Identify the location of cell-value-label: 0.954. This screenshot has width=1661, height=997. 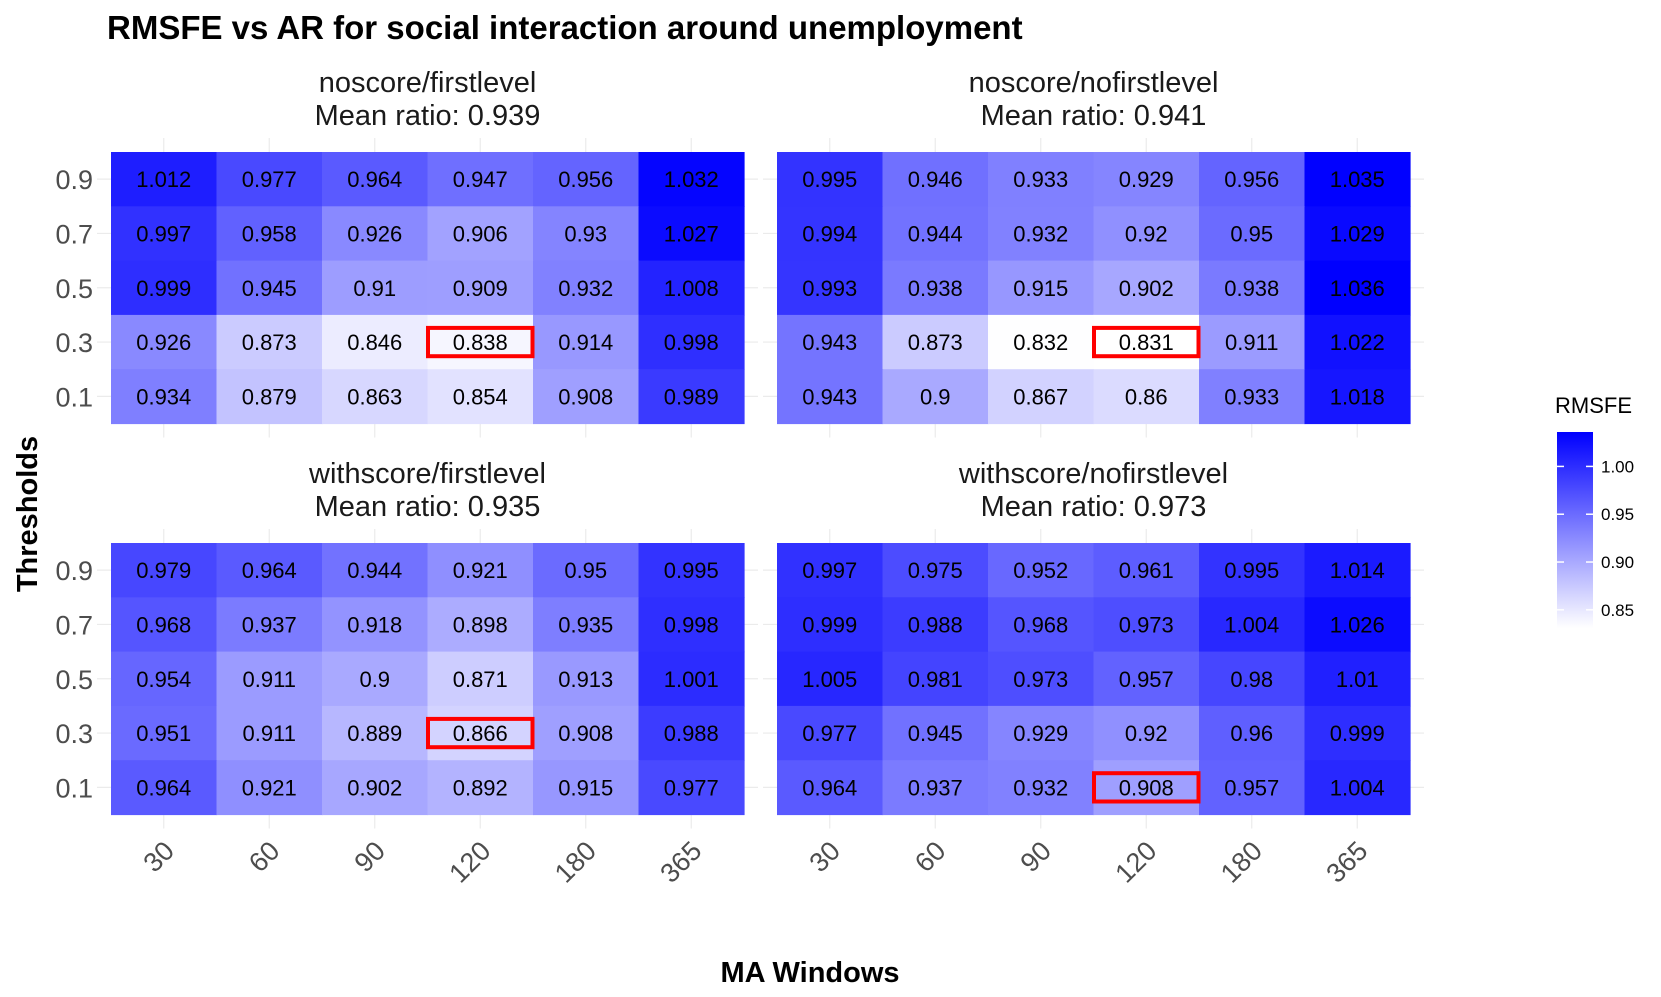
(163, 679).